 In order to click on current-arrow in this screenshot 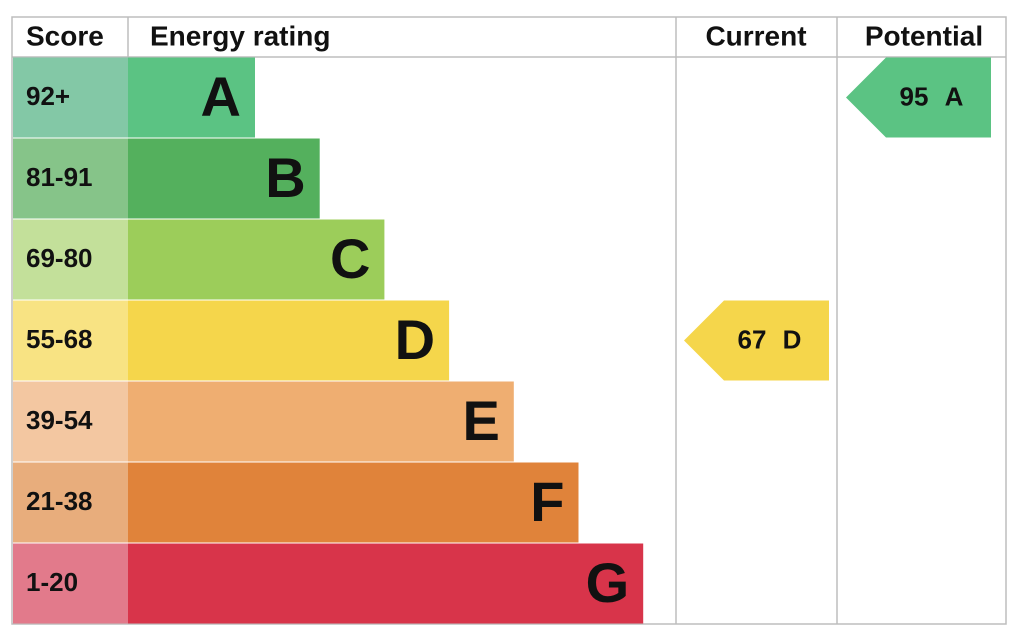, I will do `click(756, 340)`.